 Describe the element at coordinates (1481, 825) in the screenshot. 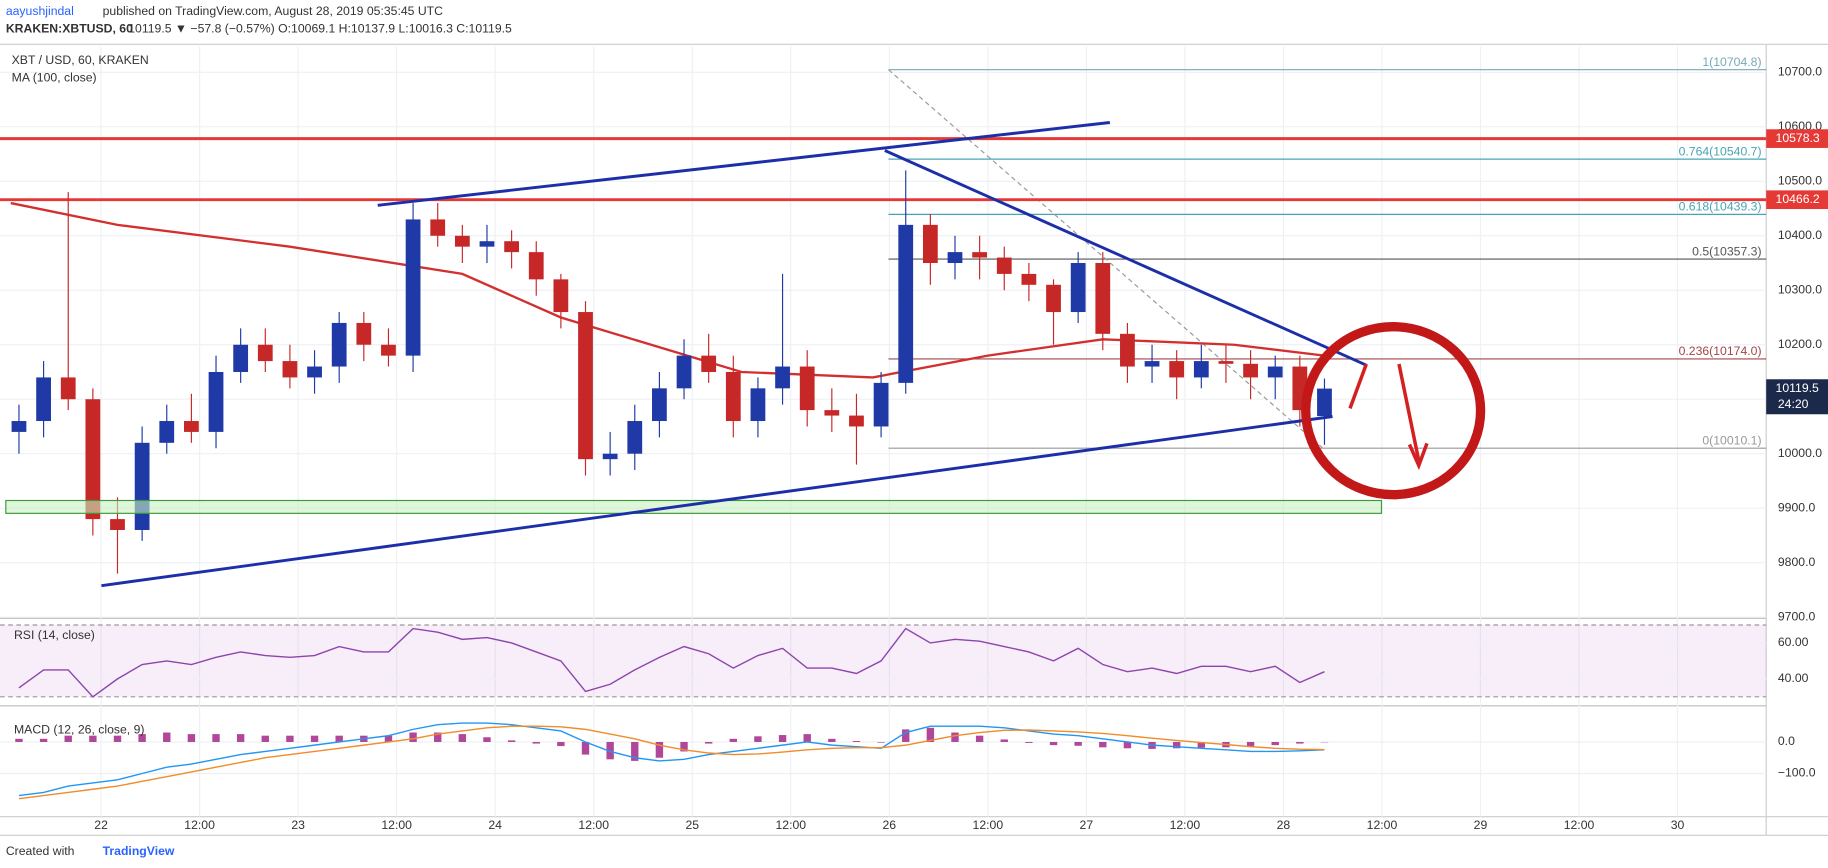

I see `x-tick-label: 29` at that location.